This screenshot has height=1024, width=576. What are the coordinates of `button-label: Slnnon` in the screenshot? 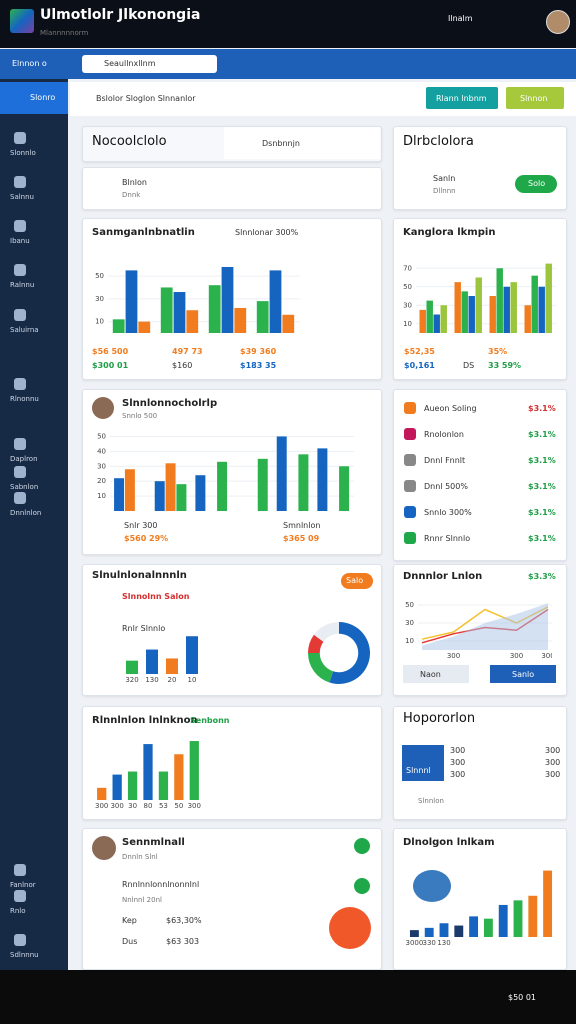 It's located at (534, 98).